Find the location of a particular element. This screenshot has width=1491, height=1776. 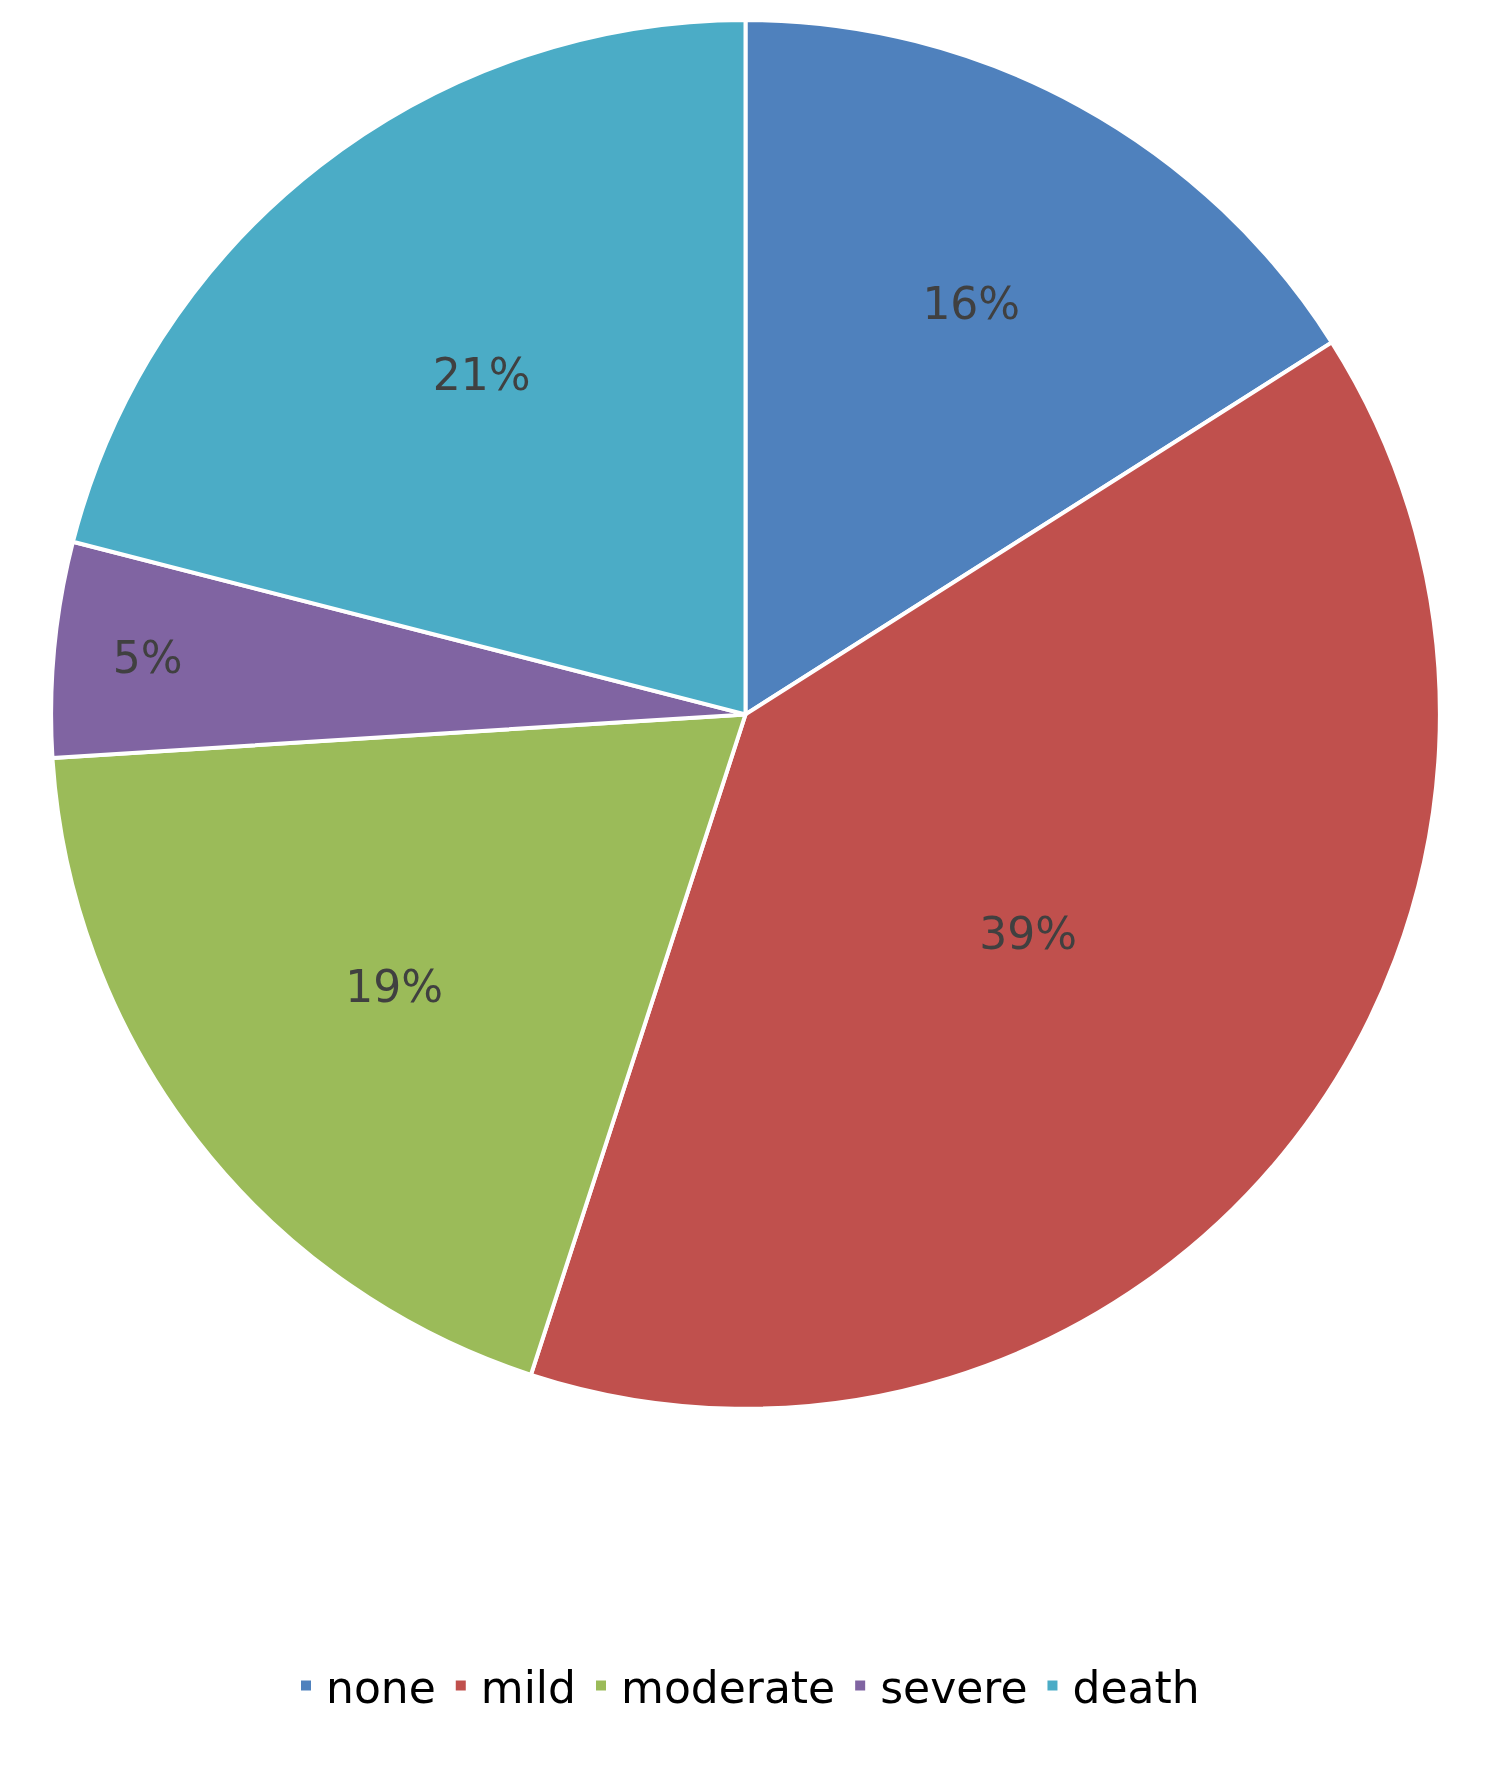

data-label: 16% is located at coordinates (971, 304).